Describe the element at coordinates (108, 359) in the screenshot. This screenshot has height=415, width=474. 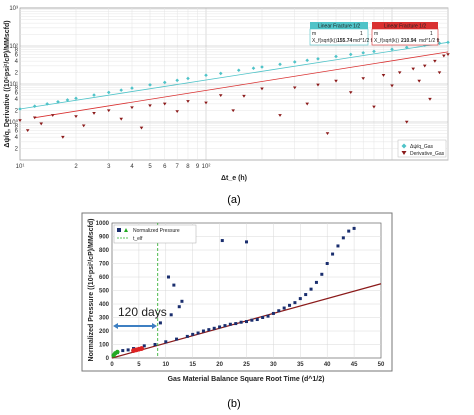
I see `y-tick-label: 0` at that location.